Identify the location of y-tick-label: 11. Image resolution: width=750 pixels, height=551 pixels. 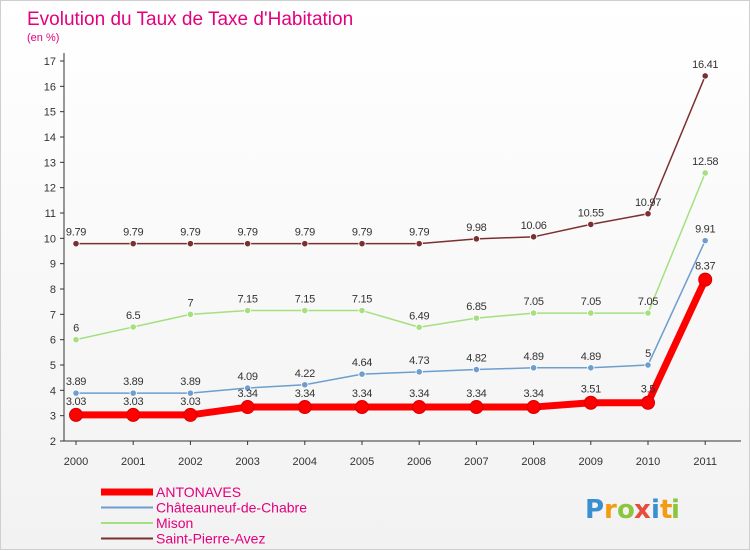
(50, 214).